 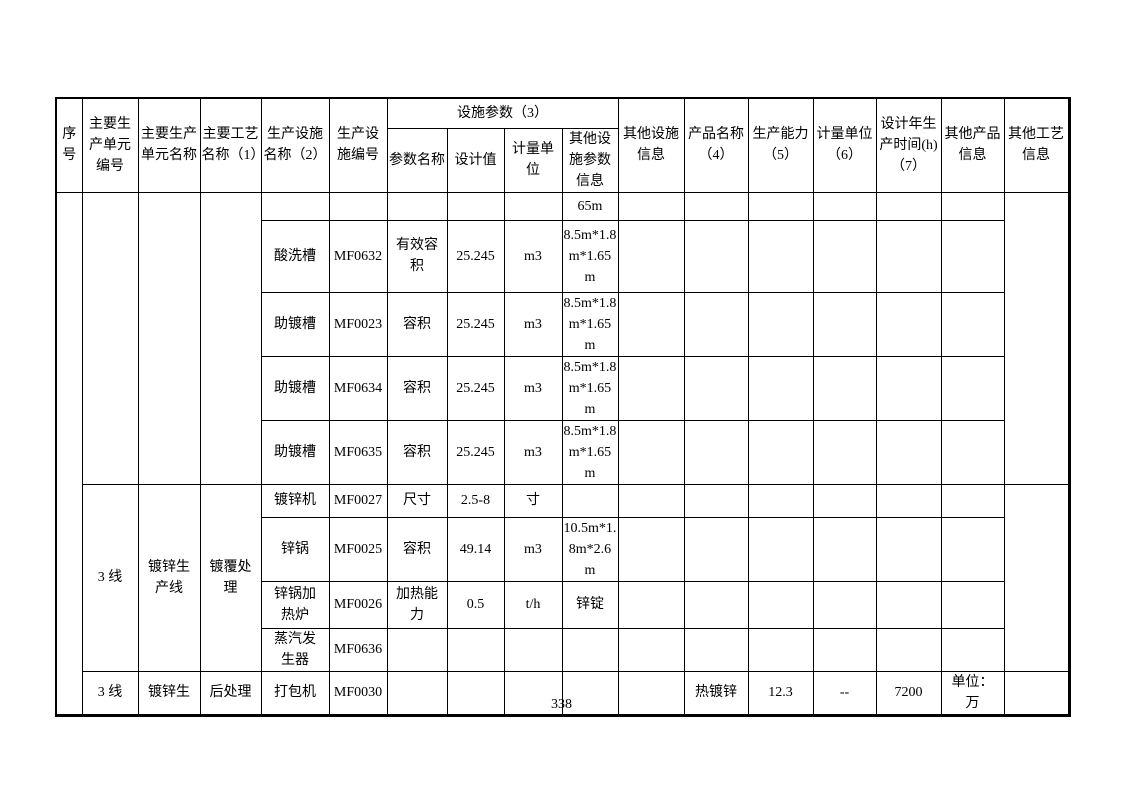 I want to click on cell-r4-design-value: 25.245, so click(x=475, y=388).